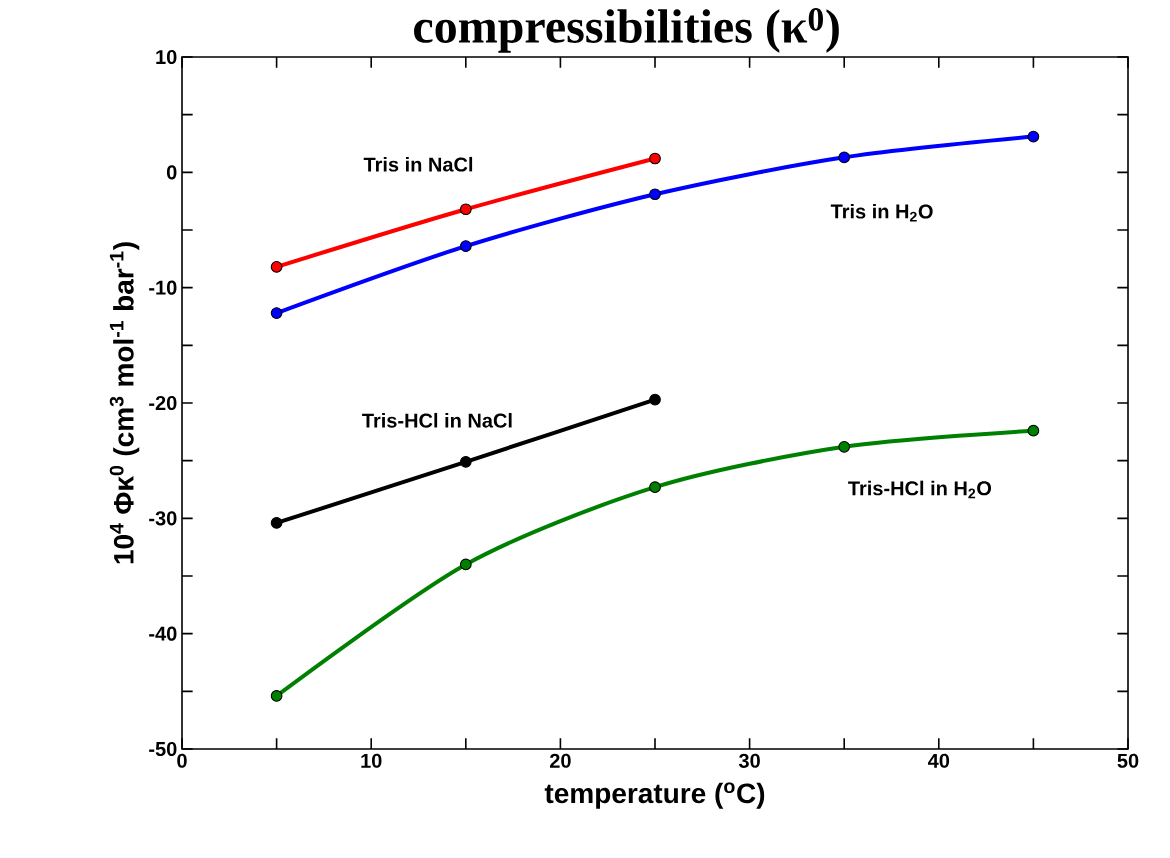 This screenshot has height=858, width=1170. Describe the element at coordinates (560, 760) in the screenshot. I see `x-tick-label: 20` at that location.